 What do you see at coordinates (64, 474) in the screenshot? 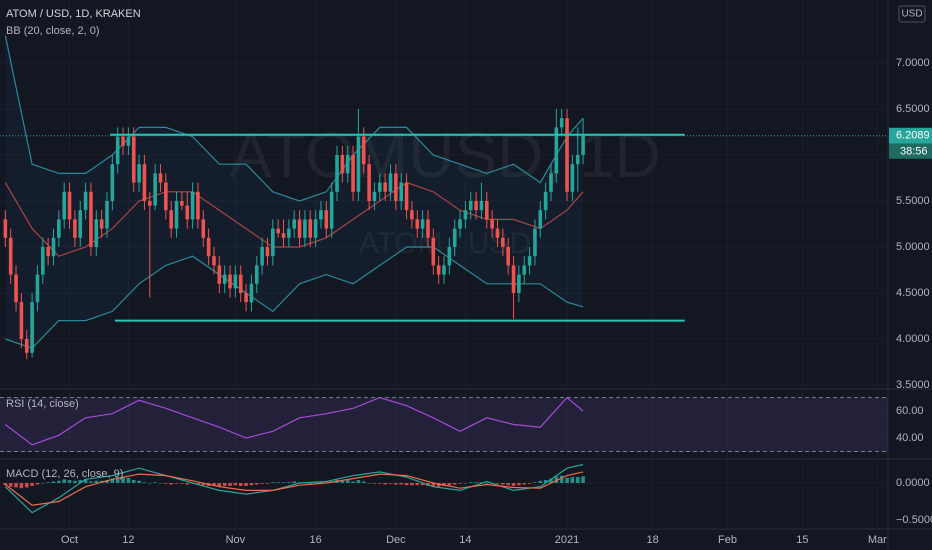
I see `macd-legend: MACD (12, 26, close, 9)` at bounding box center [64, 474].